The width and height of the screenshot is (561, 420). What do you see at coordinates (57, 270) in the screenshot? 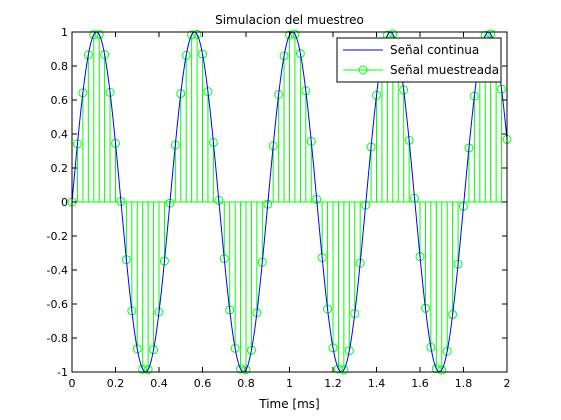
I see `y-tick-label: -0.4` at bounding box center [57, 270].